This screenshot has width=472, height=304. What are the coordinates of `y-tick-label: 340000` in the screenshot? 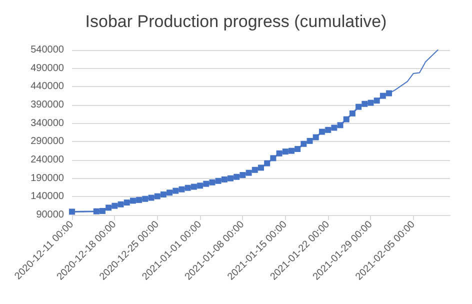 It's located at (47, 123).